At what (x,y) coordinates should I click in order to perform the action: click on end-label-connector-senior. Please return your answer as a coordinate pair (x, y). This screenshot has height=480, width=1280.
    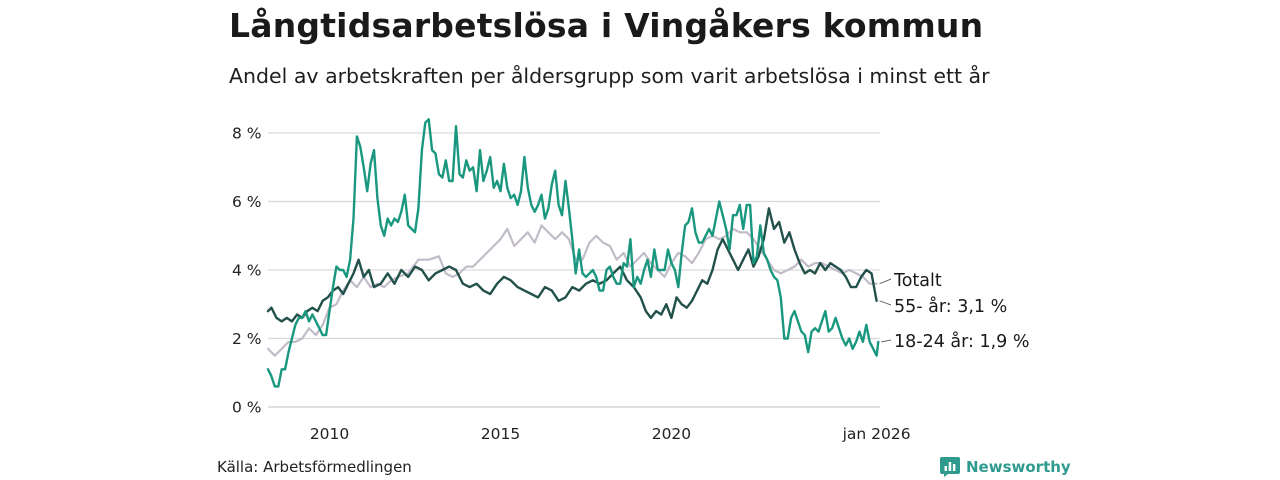
    Looking at the image, I should click on (885, 303).